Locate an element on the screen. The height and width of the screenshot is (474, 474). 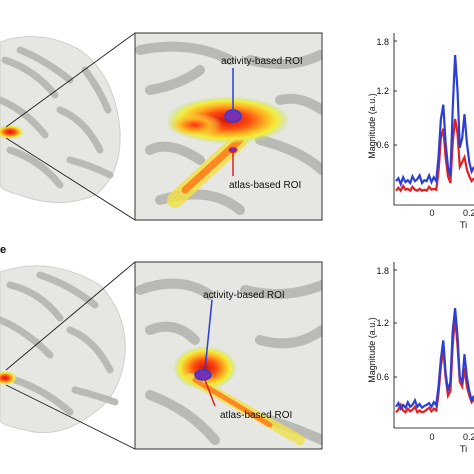
top-atlas-roi-marker is located at coordinates (233, 150).